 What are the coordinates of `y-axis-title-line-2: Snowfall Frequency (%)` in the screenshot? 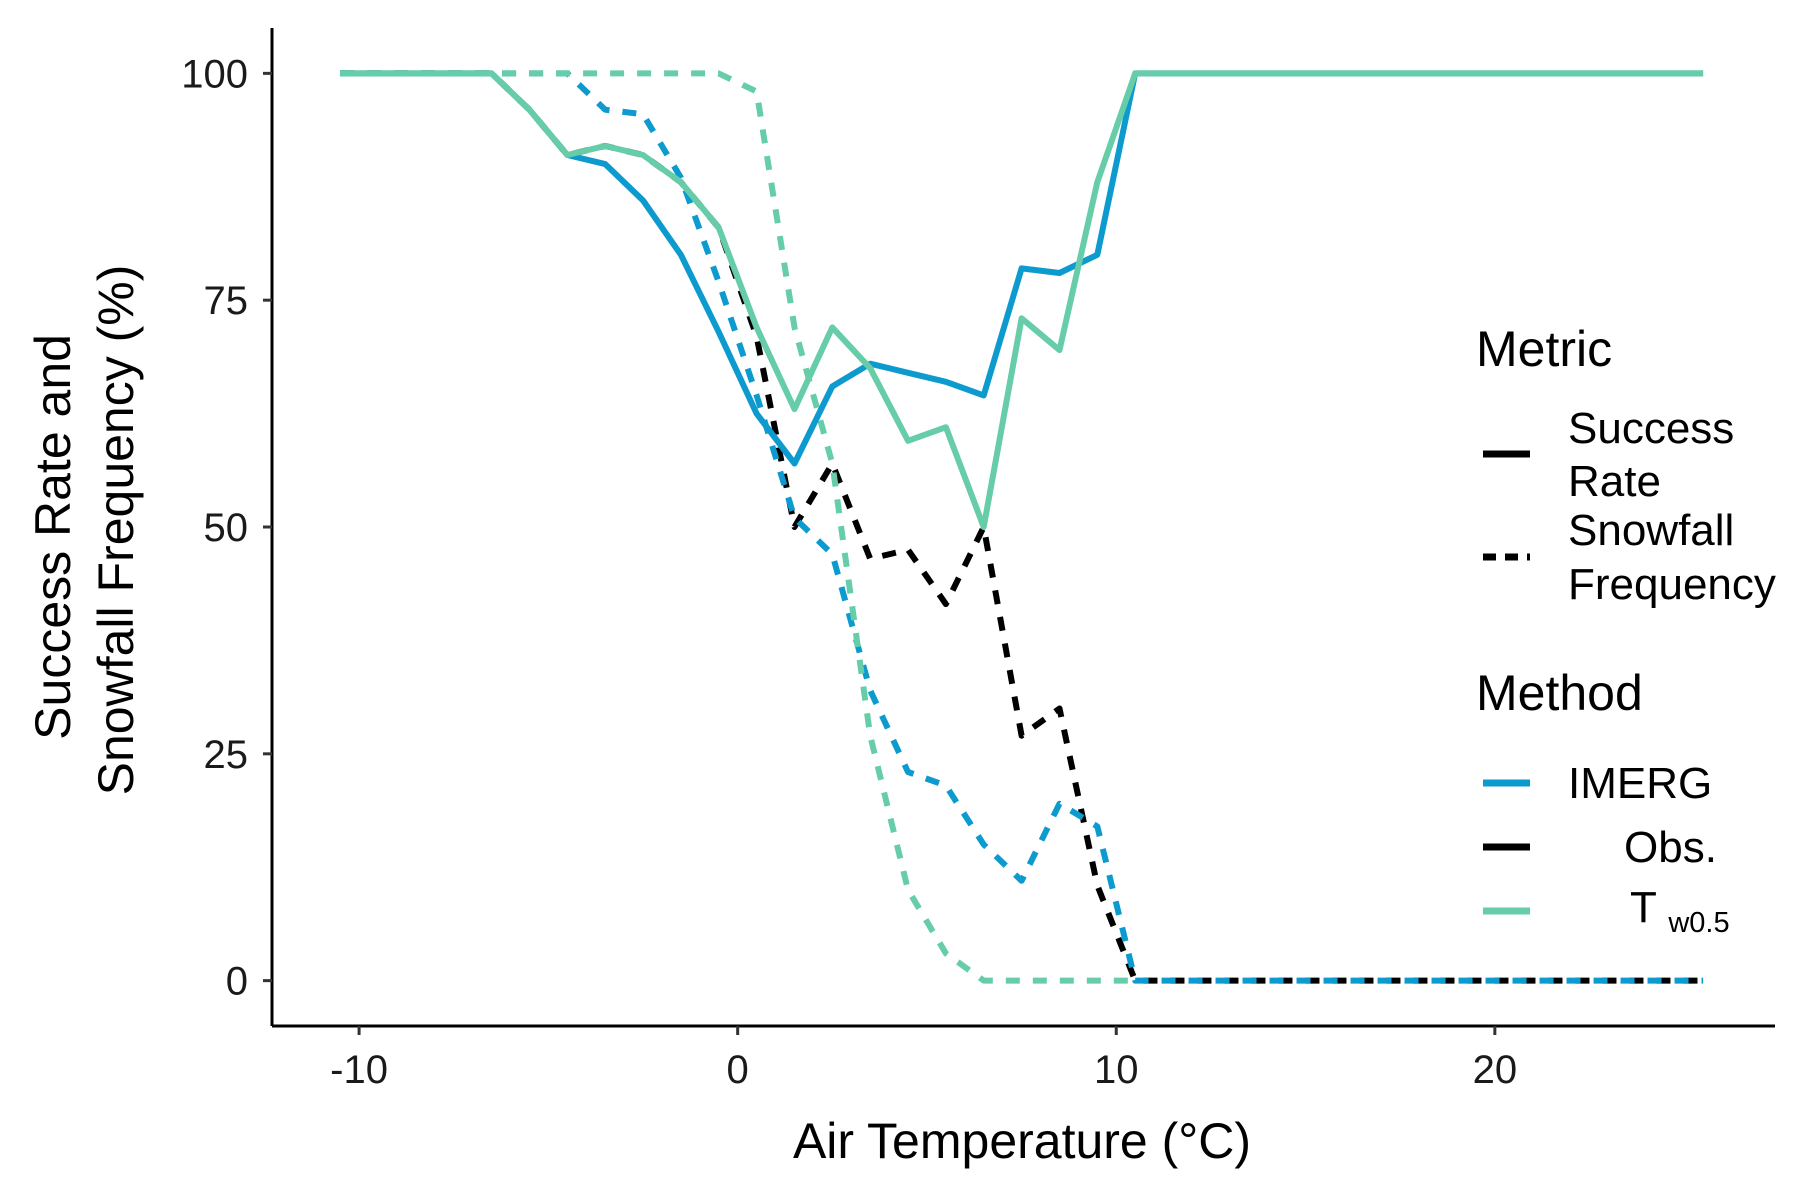 It's located at (116, 530).